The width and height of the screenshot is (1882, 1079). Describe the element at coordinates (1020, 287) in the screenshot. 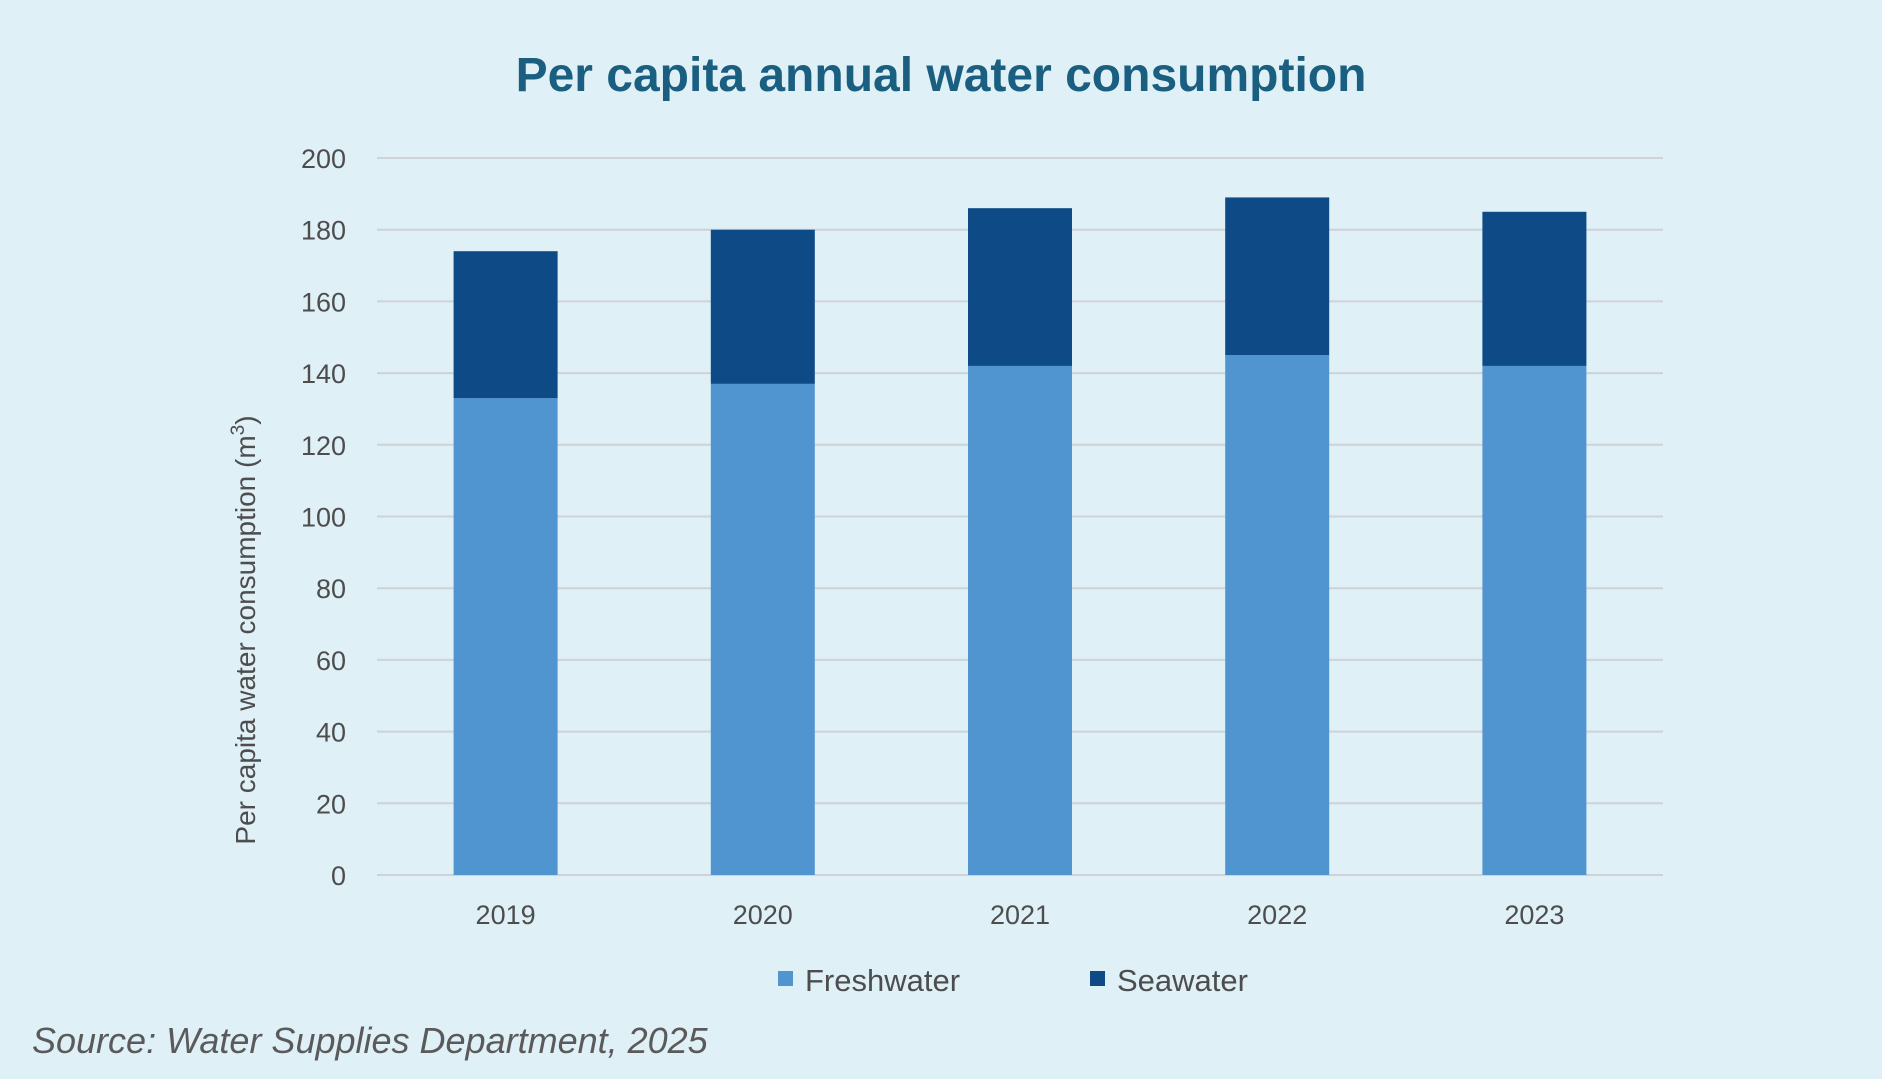

I see `bar-seawater-2021` at that location.